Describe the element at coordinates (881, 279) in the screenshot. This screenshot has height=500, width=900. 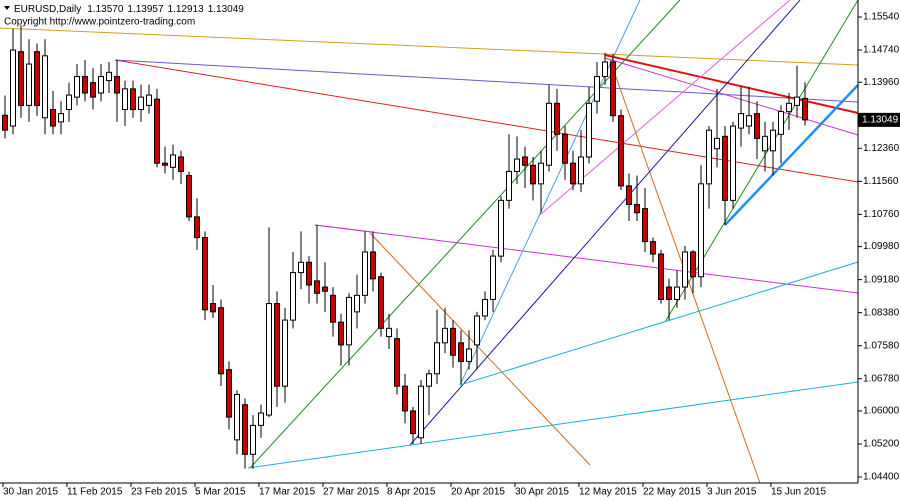
I see `y-tick-label: 1.09180` at that location.